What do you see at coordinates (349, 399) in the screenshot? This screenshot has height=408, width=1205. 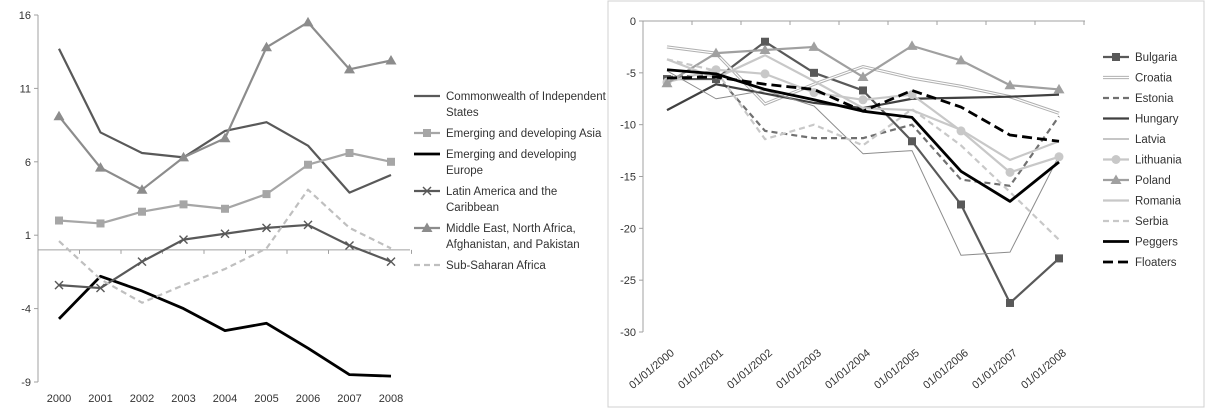 I see `x-tick-label: 2007` at bounding box center [349, 399].